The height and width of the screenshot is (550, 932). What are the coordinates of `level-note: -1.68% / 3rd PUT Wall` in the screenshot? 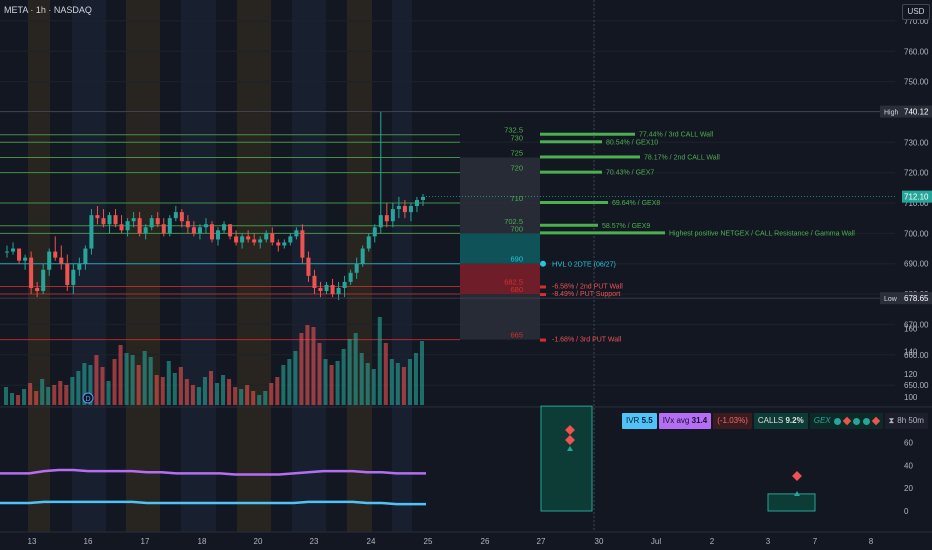 It's located at (587, 340).